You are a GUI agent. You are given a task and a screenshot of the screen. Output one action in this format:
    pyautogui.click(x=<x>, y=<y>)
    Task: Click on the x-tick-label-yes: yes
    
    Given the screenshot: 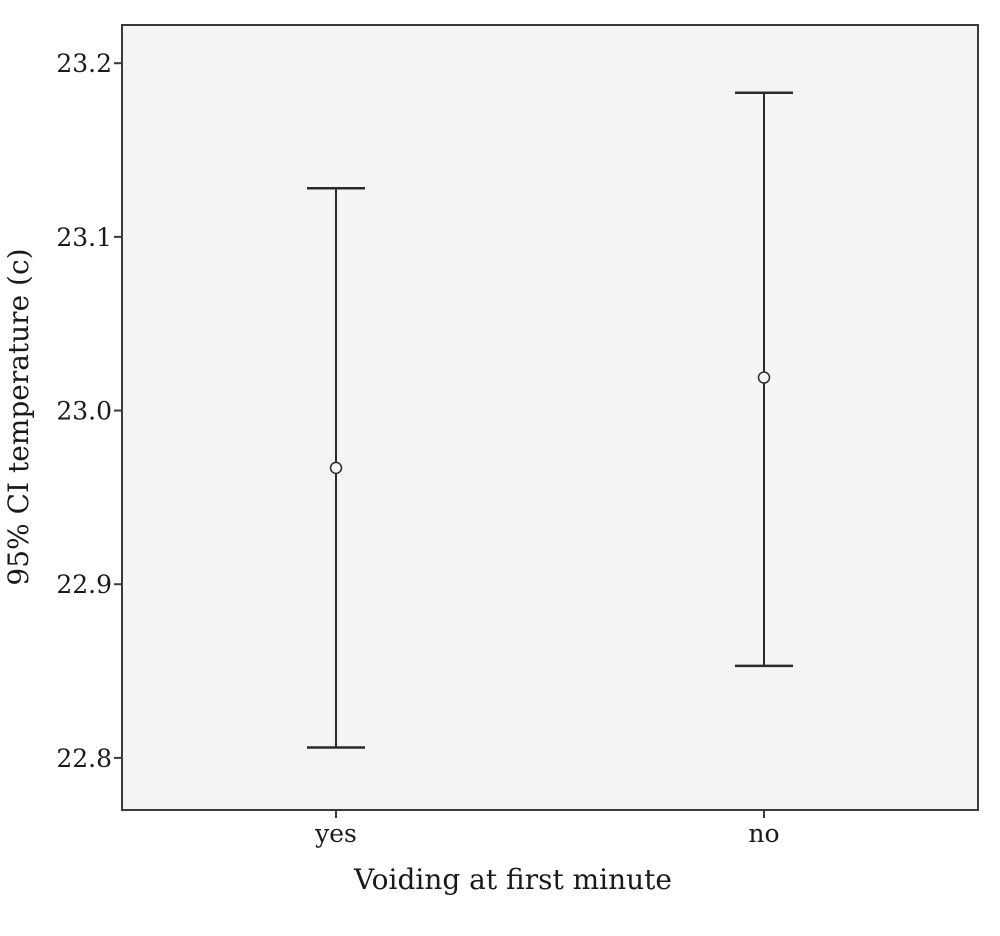 What is the action you would take?
    pyautogui.click(x=335, y=833)
    